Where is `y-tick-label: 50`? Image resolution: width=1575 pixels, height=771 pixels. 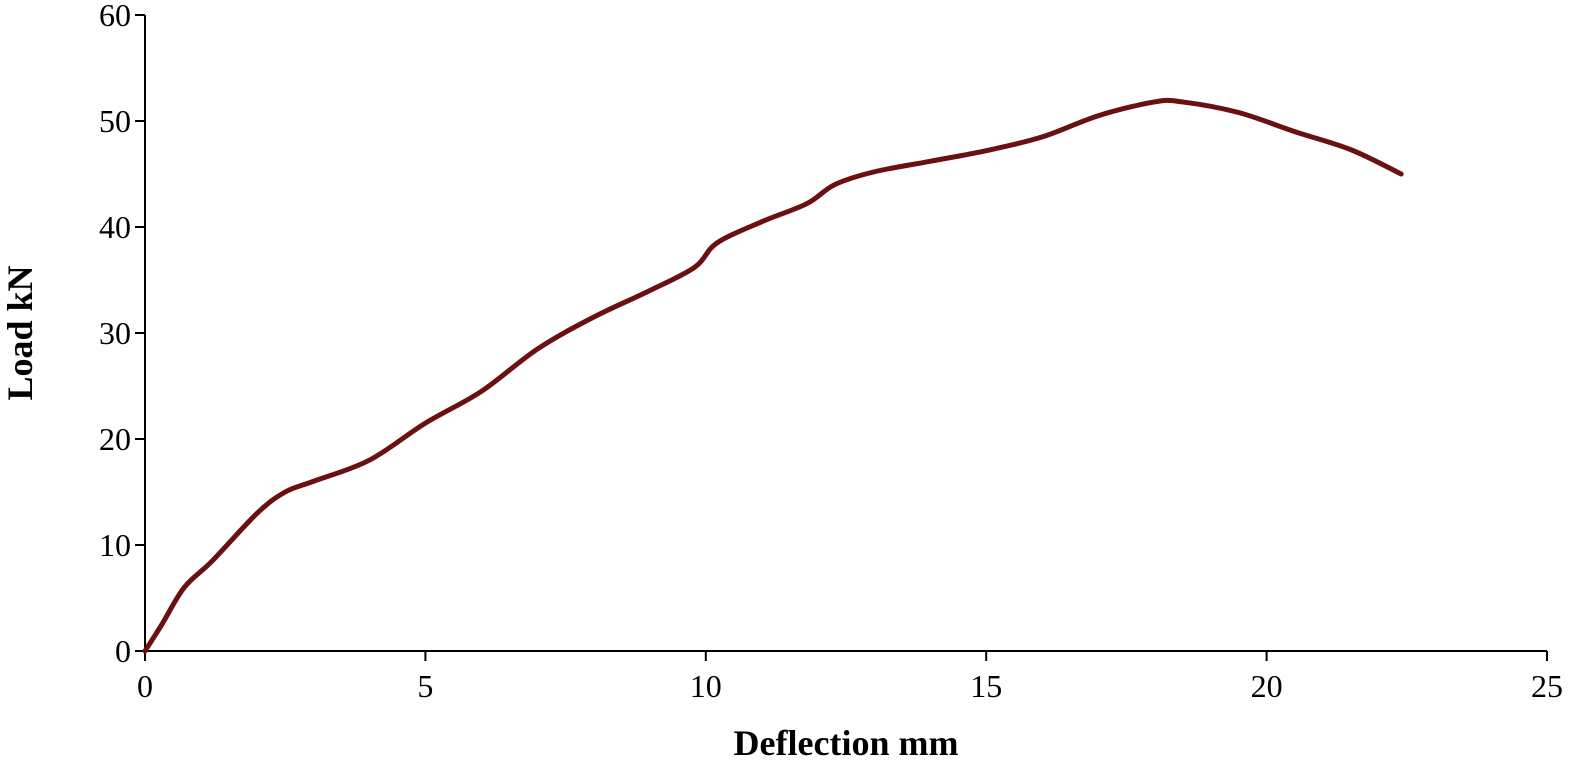 y-tick-label: 50 is located at coordinates (115, 121).